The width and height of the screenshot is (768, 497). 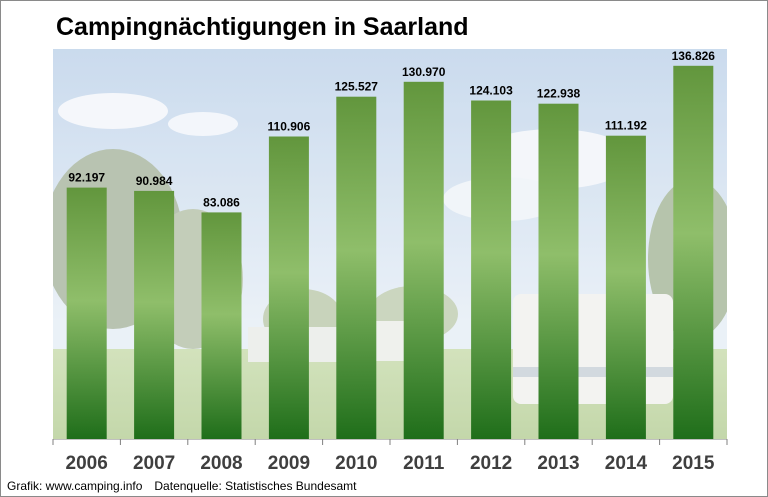 What do you see at coordinates (693, 463) in the screenshot?
I see `tick-label-2015: 2015` at bounding box center [693, 463].